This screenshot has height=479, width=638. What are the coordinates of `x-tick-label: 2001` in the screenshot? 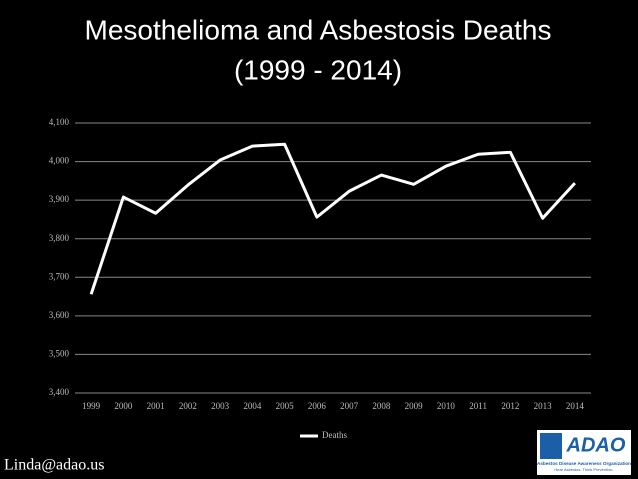 It's located at (156, 406).